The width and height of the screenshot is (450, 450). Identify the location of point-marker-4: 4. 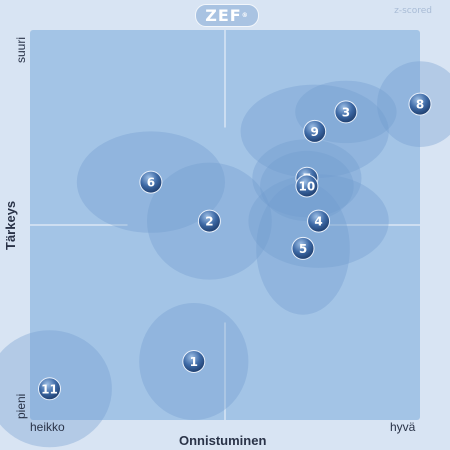
(319, 221).